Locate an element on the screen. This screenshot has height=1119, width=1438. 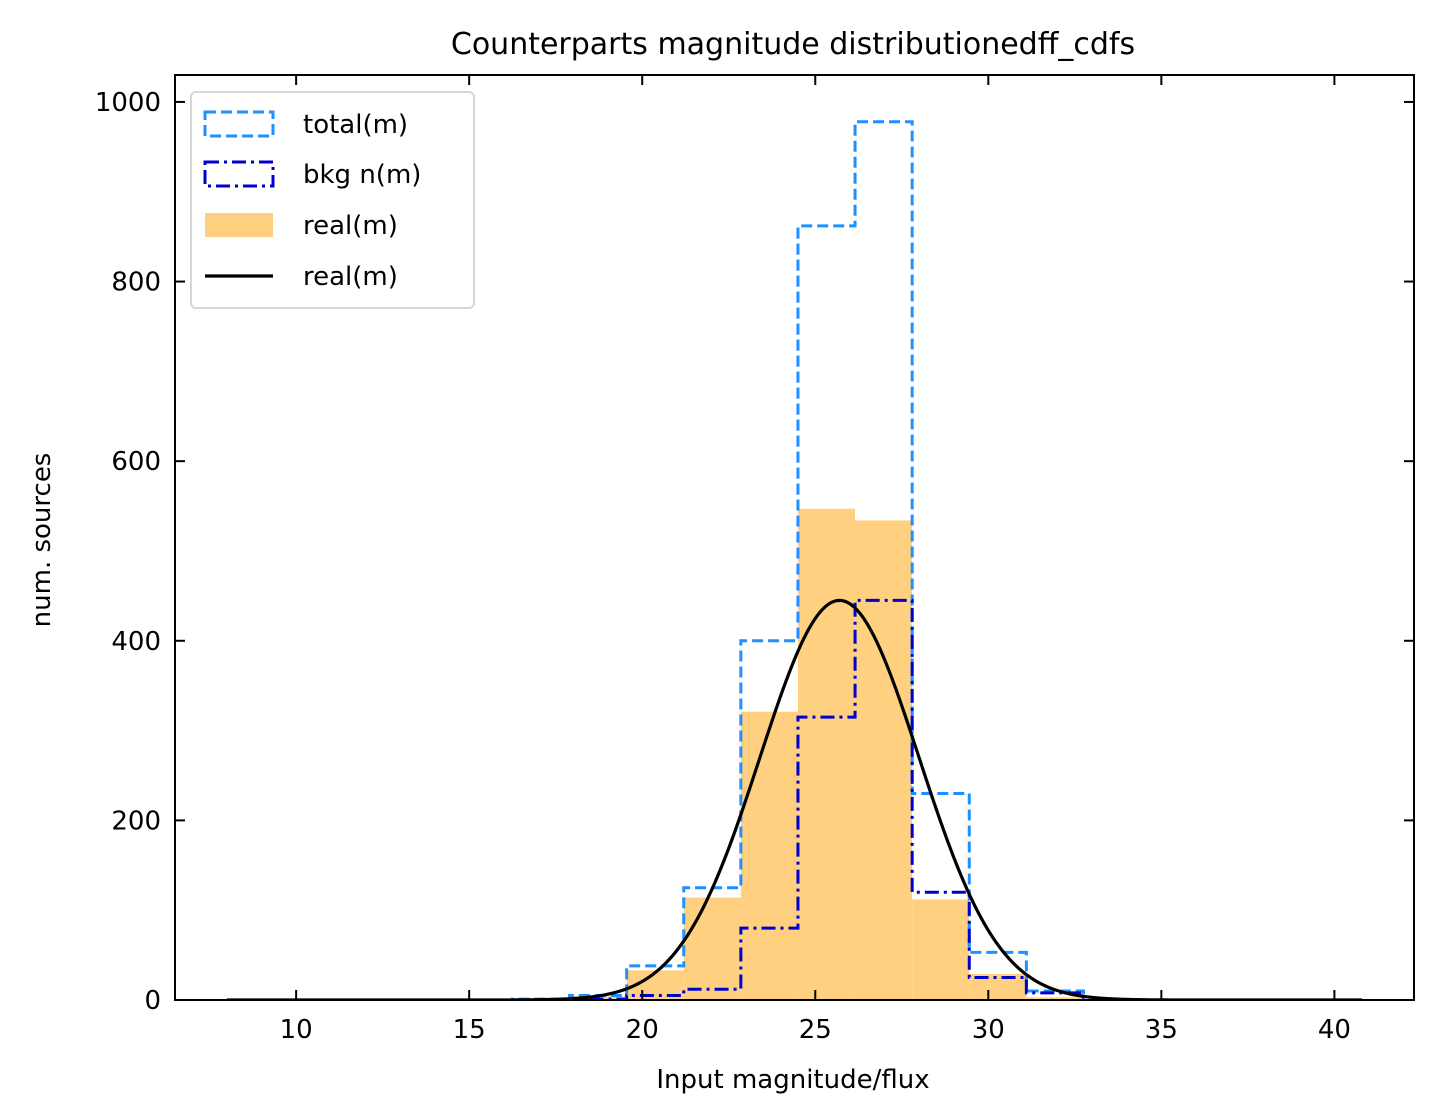
y-tick-label: 0 is located at coordinates (152, 1001).